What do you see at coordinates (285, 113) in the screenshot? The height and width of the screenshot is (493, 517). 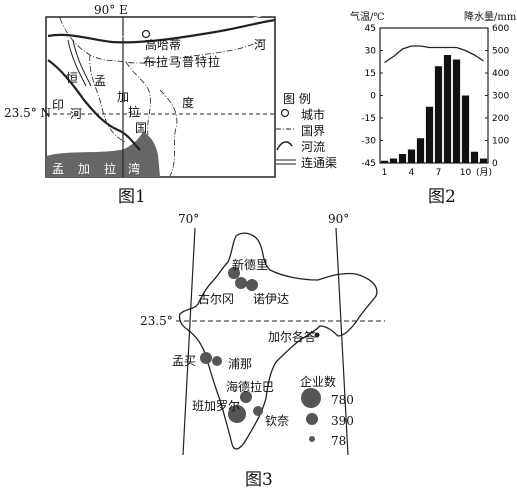 I see `legend-city-symbol` at bounding box center [285, 113].